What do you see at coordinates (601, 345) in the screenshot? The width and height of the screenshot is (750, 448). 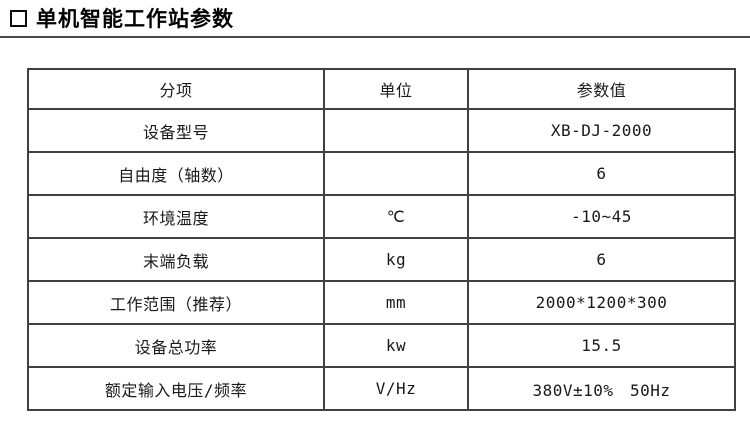 I see `cell-value: 15.5` at bounding box center [601, 345].